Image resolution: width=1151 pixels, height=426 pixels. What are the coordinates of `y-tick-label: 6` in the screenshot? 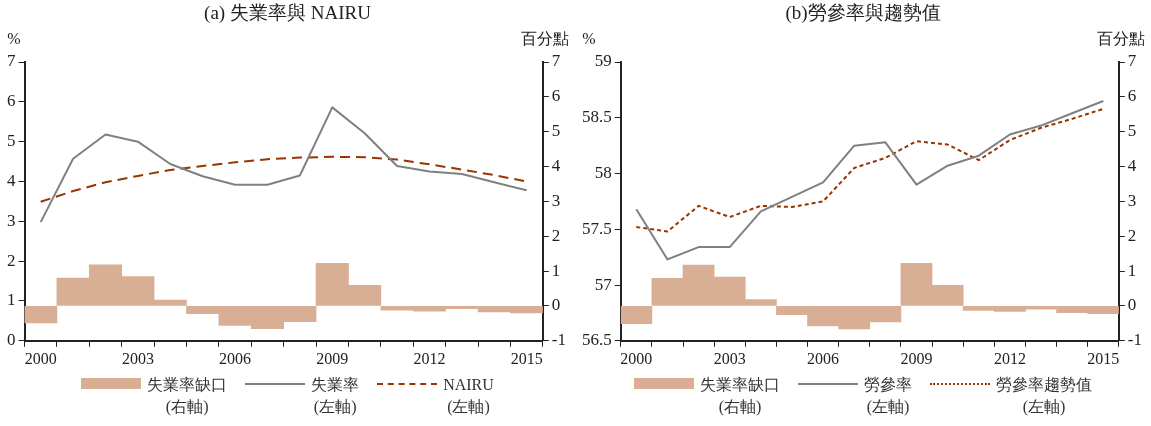 It's located at (11, 101).